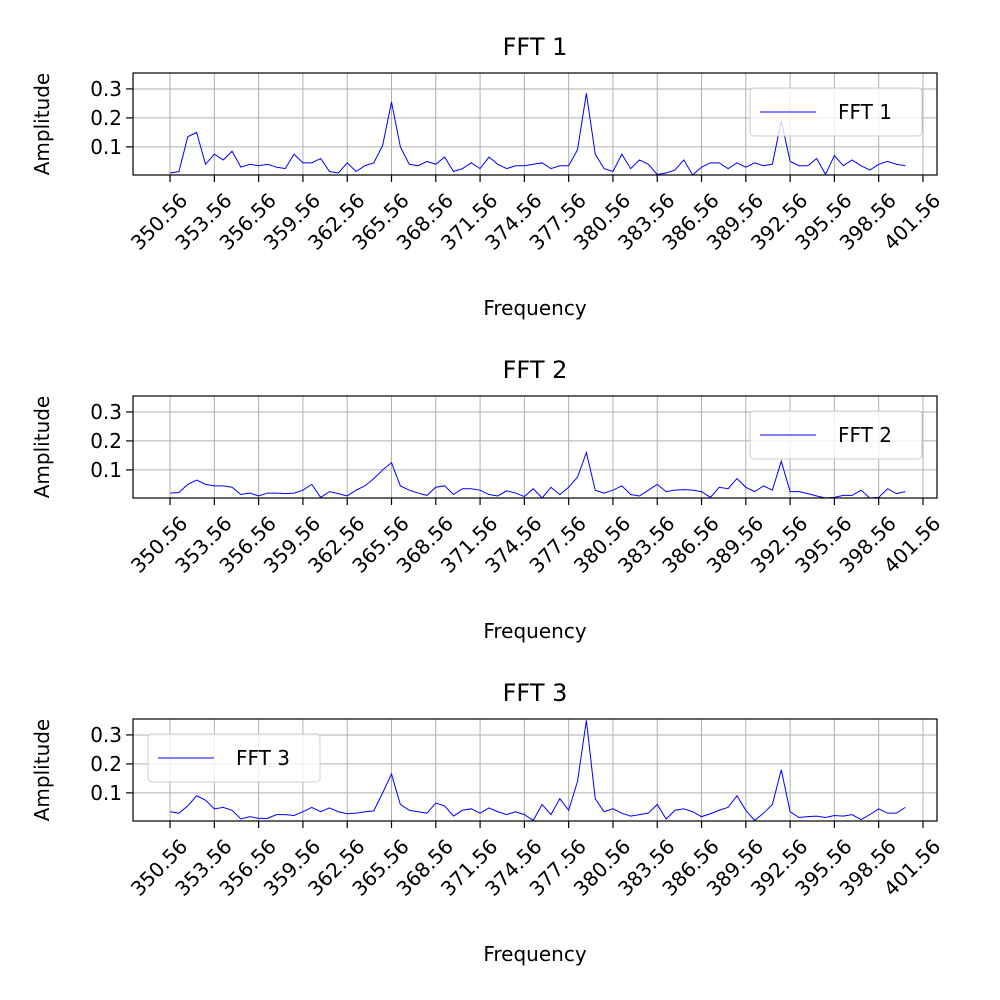 Image resolution: width=1000 pixels, height=1000 pixels. Describe the element at coordinates (535, 47) in the screenshot. I see `subplot-title: FFT 1` at that location.